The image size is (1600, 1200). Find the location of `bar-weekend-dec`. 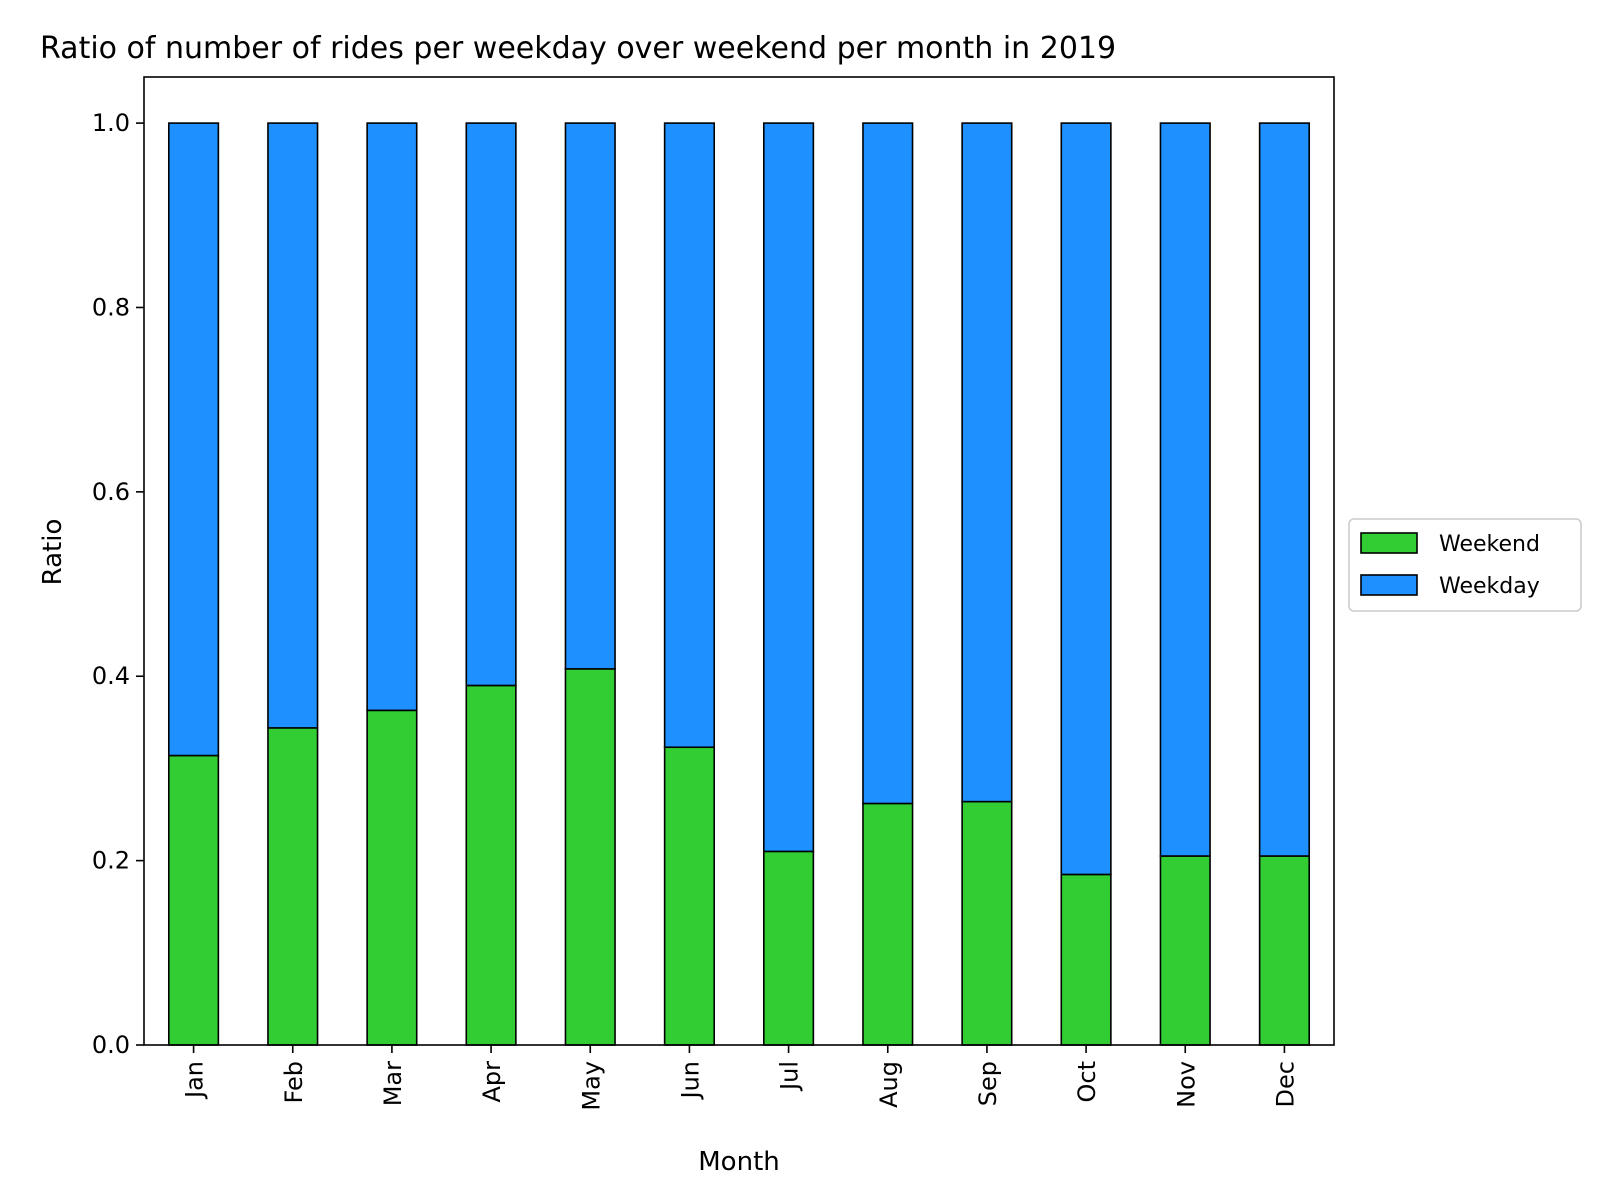

bar-weekend-dec is located at coordinates (1284, 950).